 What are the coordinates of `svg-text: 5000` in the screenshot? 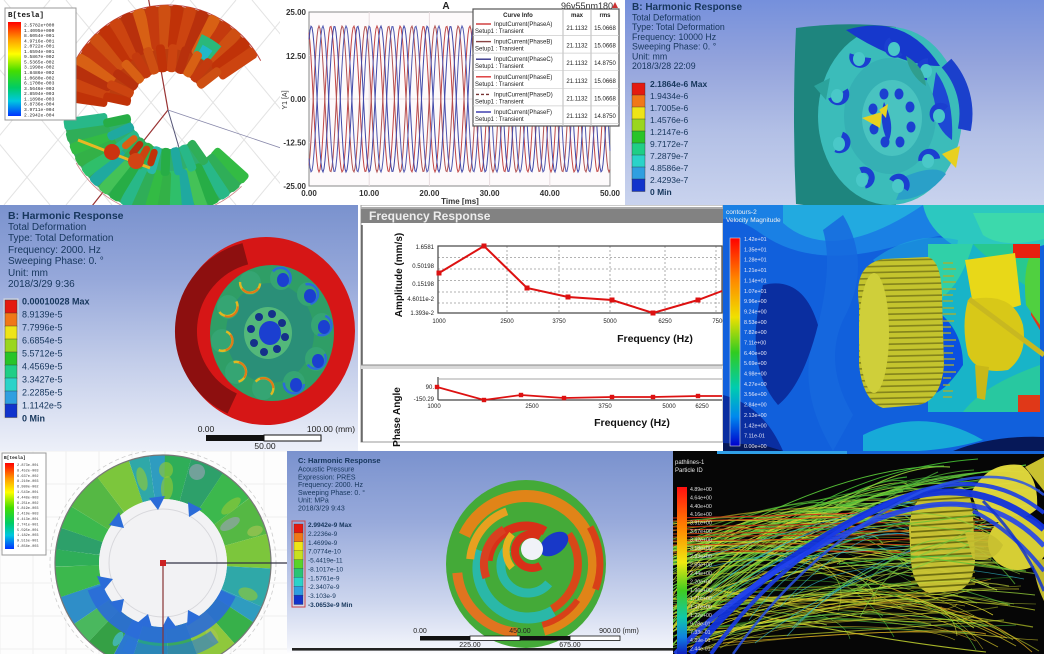 It's located at (669, 407).